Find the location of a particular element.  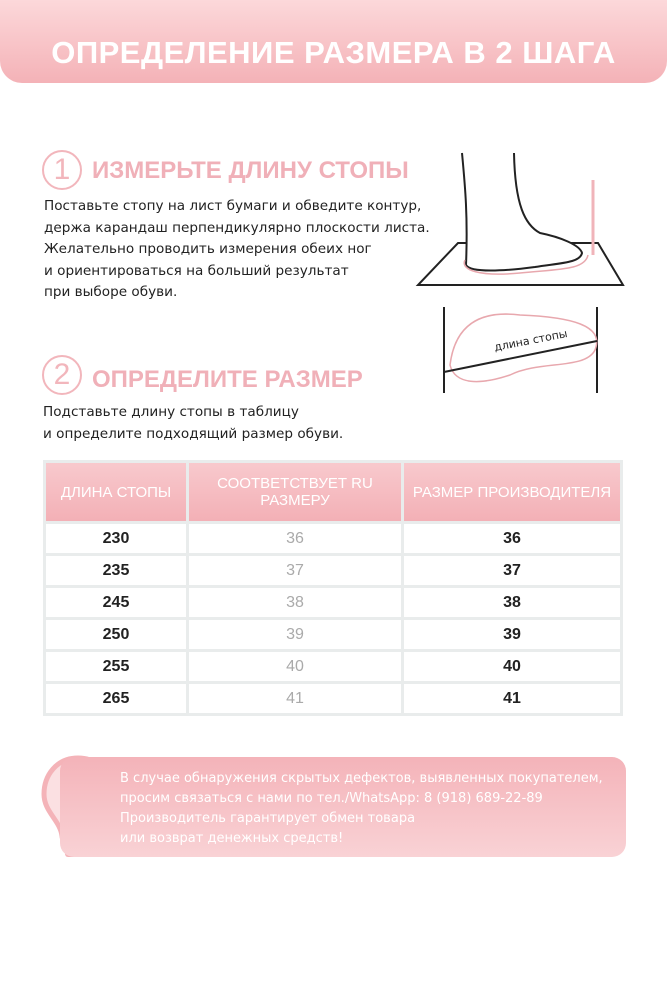

step-number: 1 is located at coordinates (62, 170).